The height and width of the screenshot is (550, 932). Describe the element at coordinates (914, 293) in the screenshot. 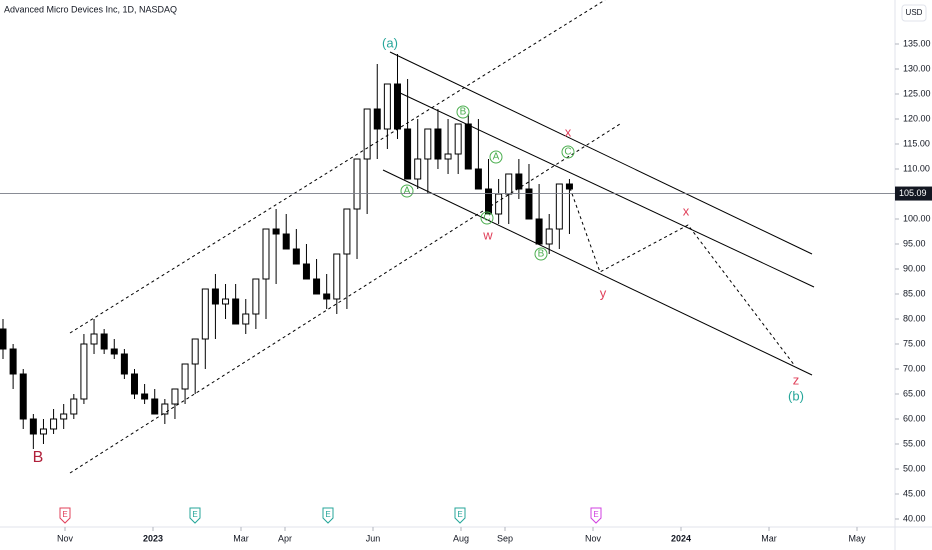

I see `y-tick-label: 85.00` at that location.